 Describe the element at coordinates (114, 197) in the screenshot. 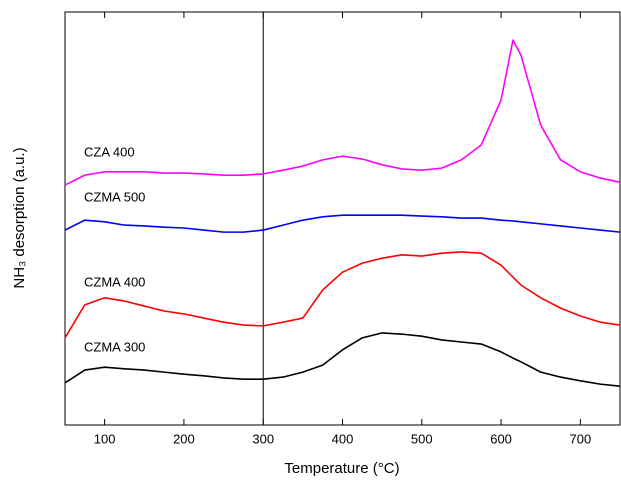

I see `series-label: CZMA 500` at that location.